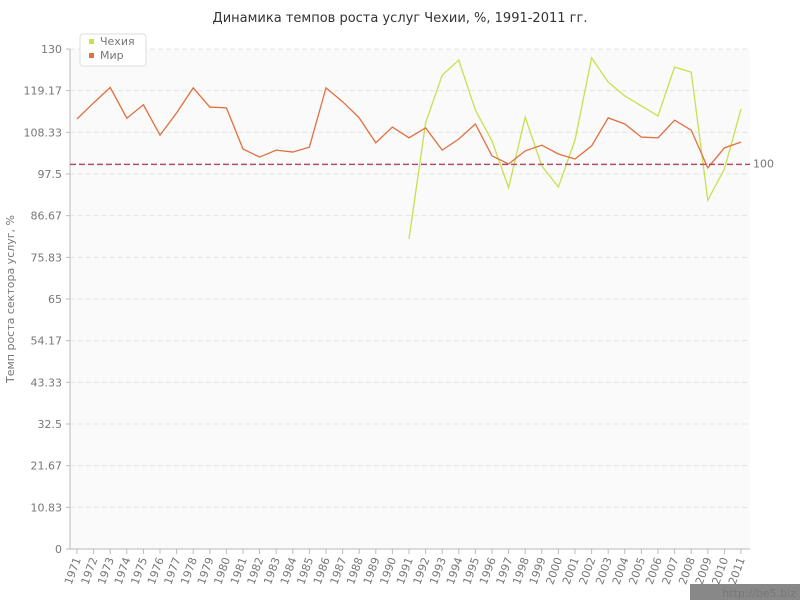  Describe the element at coordinates (58, 549) in the screenshot. I see `y-tick-label: 0` at that location.